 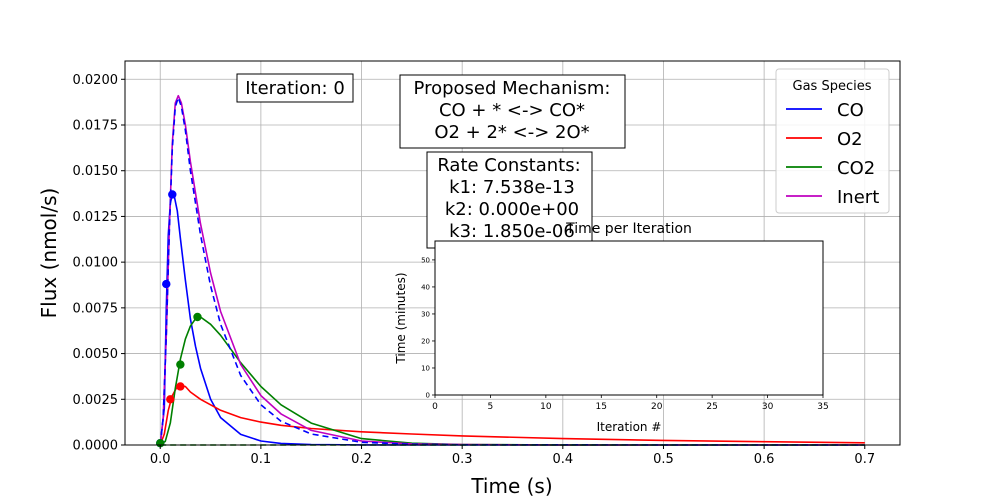 What do you see at coordinates (822, 407) in the screenshot?
I see `inset-x-tick-label: 35` at bounding box center [822, 407].